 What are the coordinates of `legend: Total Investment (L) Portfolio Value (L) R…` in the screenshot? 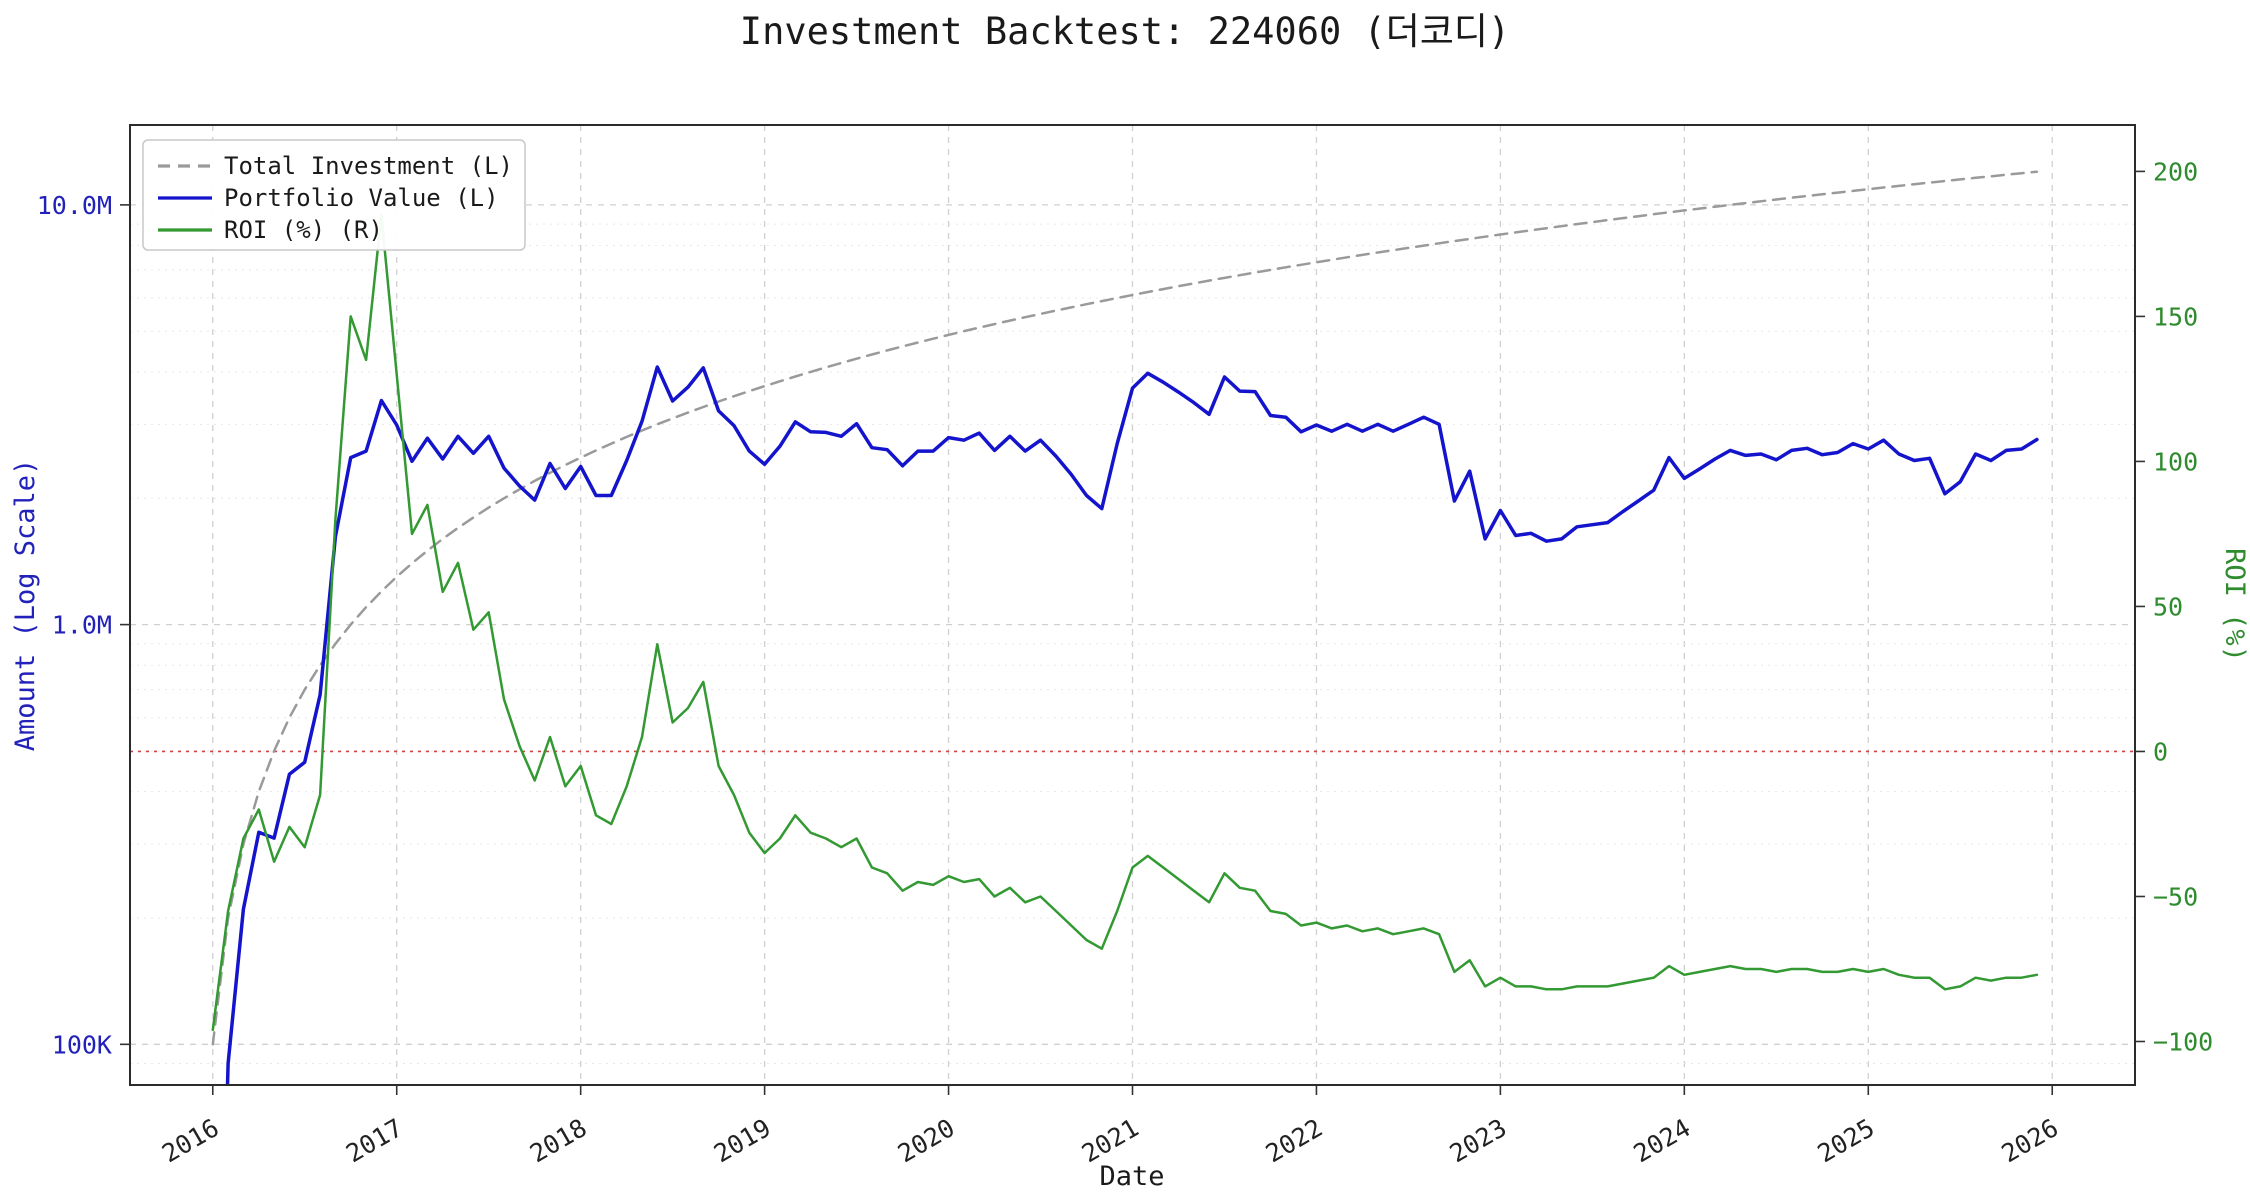 It's located at (334, 195).